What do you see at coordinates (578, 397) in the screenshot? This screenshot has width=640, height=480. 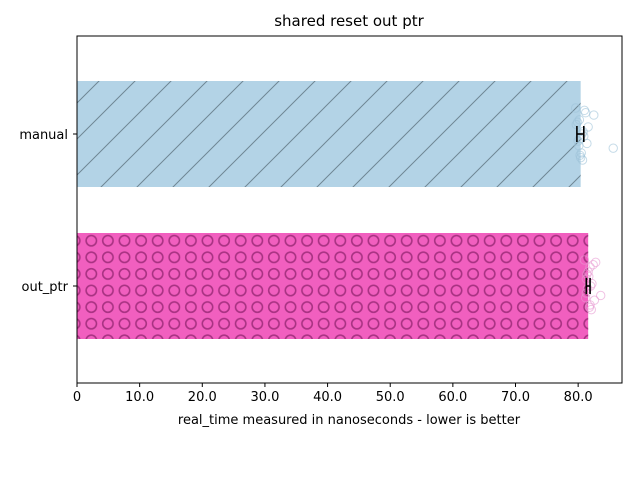 I see `x-tick-label: 80.0` at bounding box center [578, 397].